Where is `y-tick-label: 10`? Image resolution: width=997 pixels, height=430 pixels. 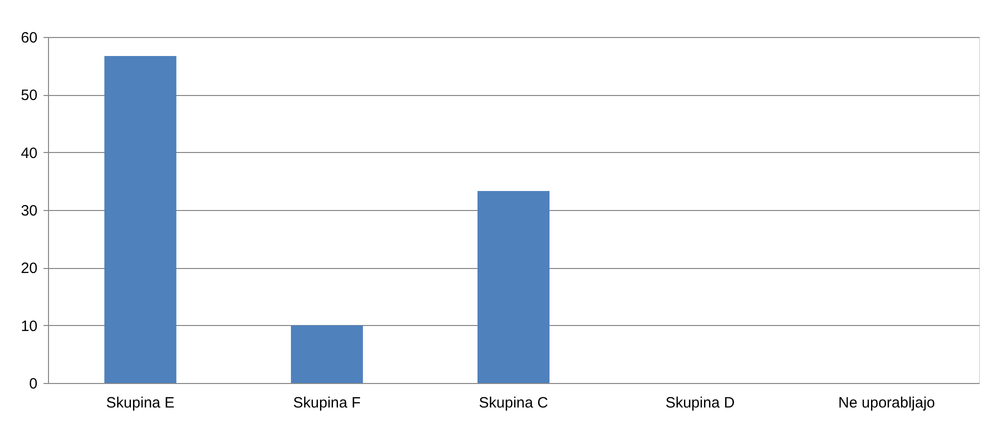 y-tick-label: 10 is located at coordinates (29, 326).